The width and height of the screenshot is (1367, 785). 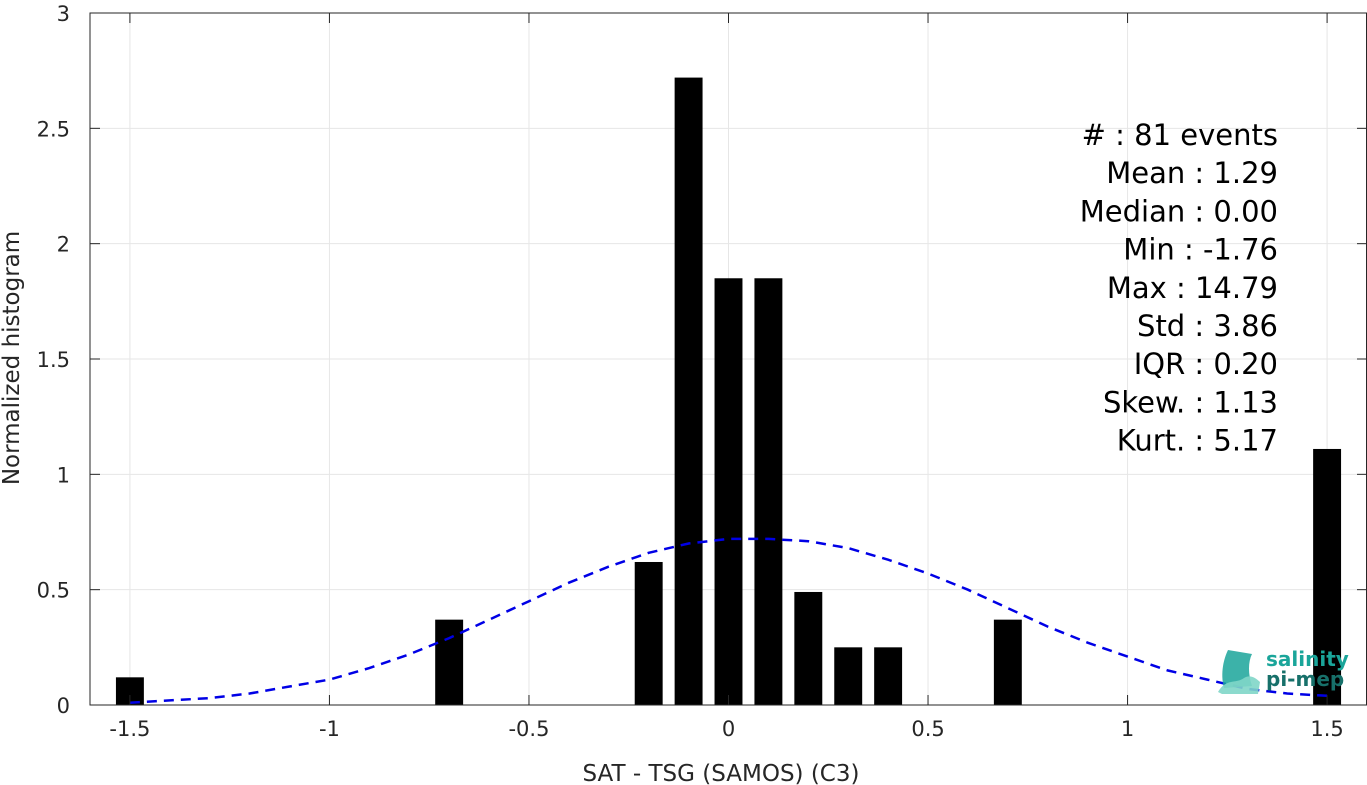 What do you see at coordinates (1179, 211) in the screenshot?
I see `stats-line: Median : 0.00` at bounding box center [1179, 211].